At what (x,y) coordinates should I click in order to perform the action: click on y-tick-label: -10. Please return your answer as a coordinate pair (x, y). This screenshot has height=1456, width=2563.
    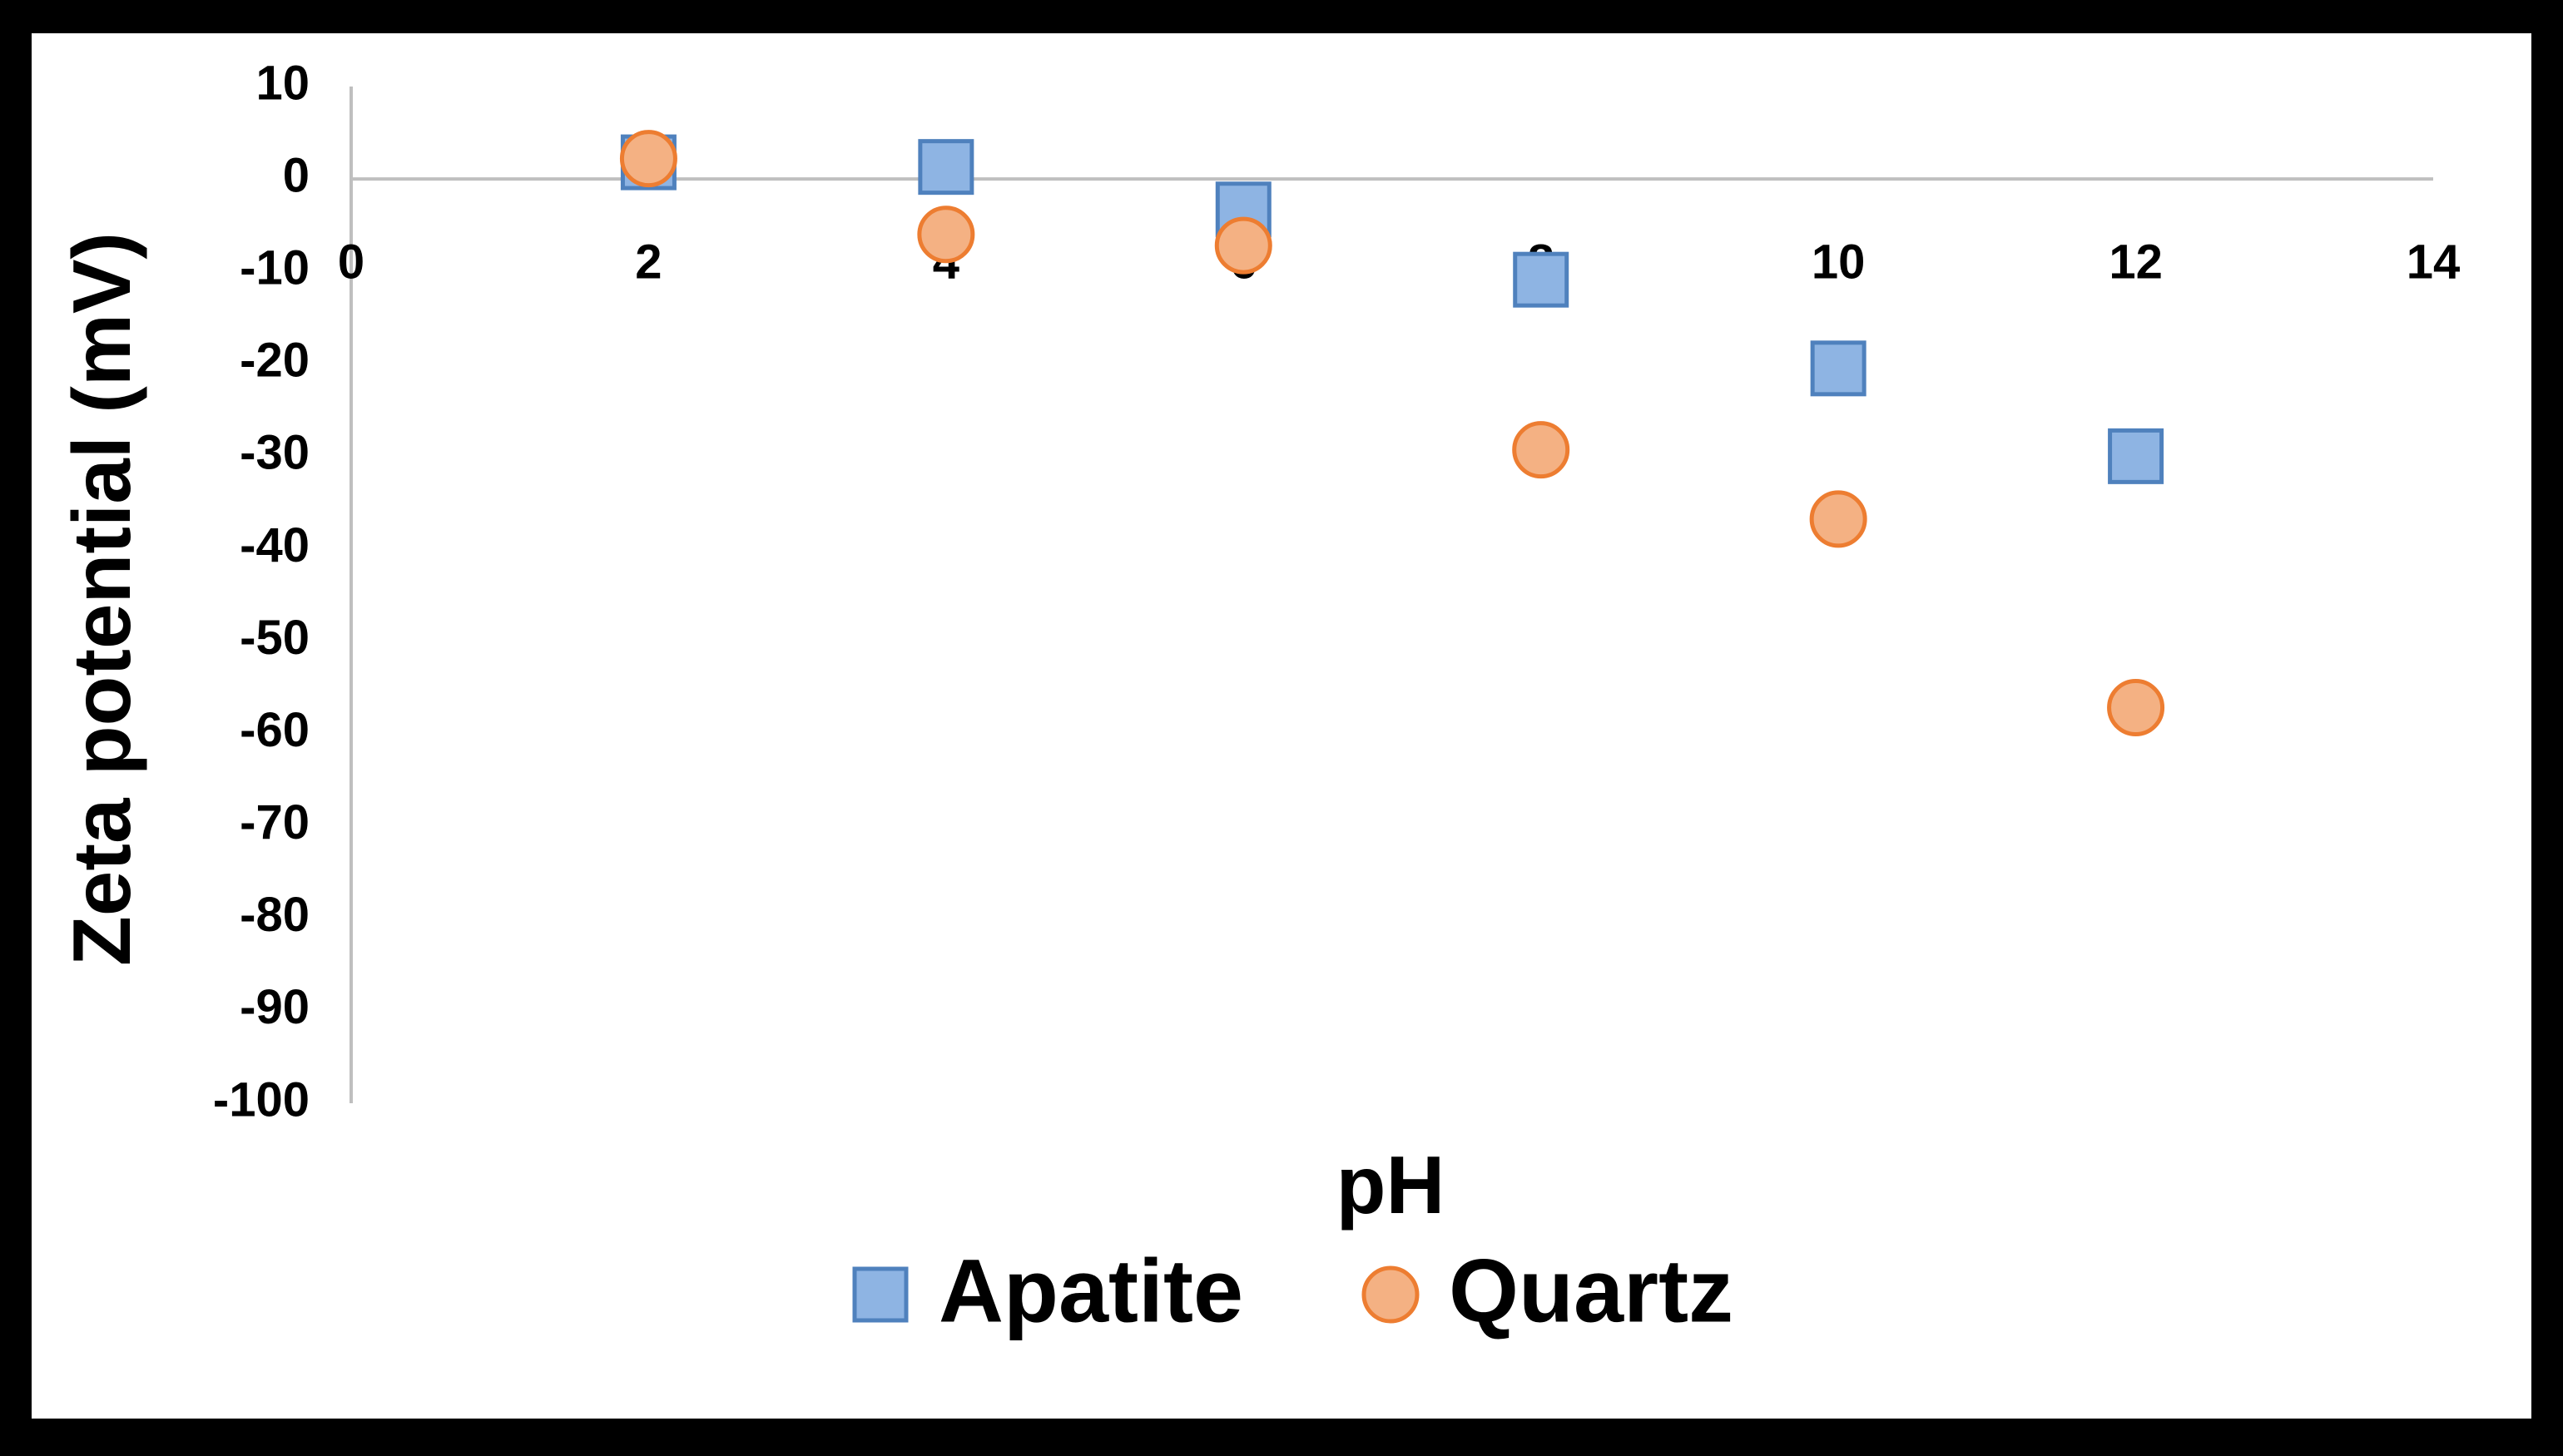
    Looking at the image, I should click on (275, 268).